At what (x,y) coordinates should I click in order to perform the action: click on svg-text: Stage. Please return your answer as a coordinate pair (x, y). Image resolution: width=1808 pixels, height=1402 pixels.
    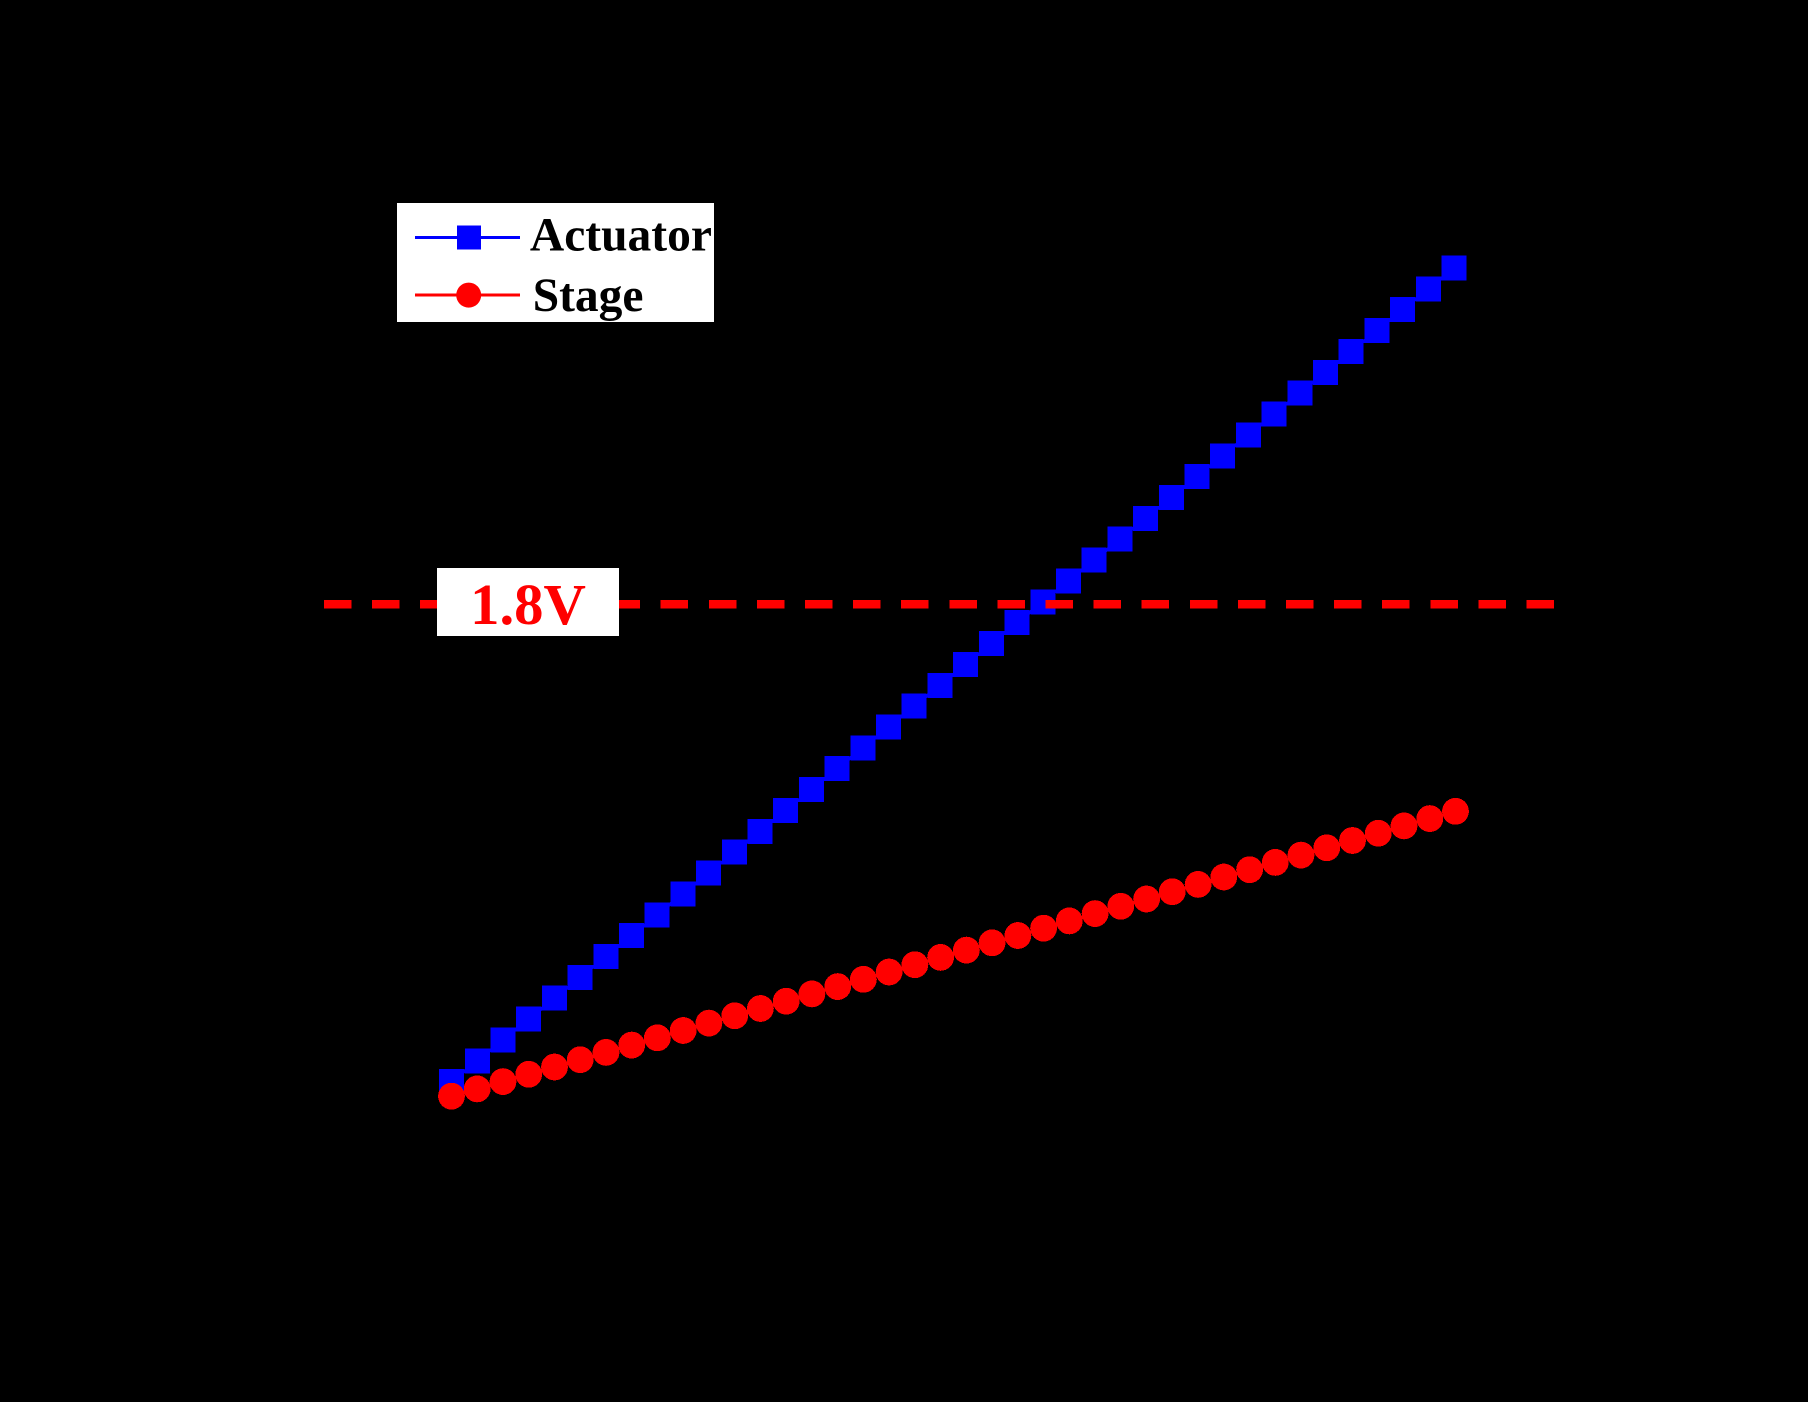
    Looking at the image, I should click on (588, 296).